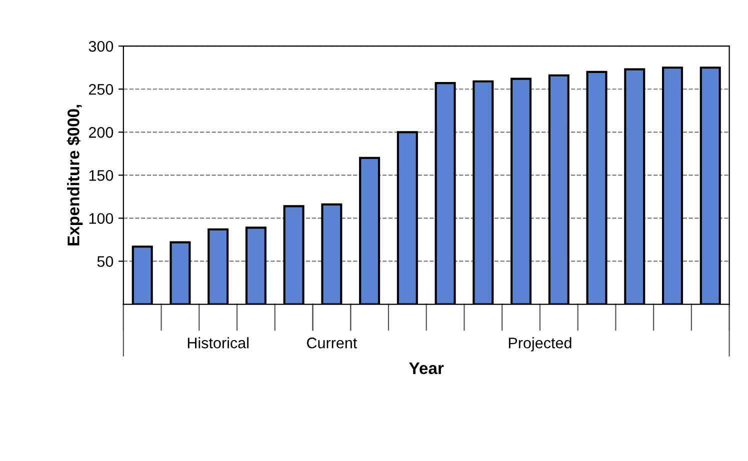  What do you see at coordinates (101, 132) in the screenshot?
I see `y-tick-label: 200` at bounding box center [101, 132].